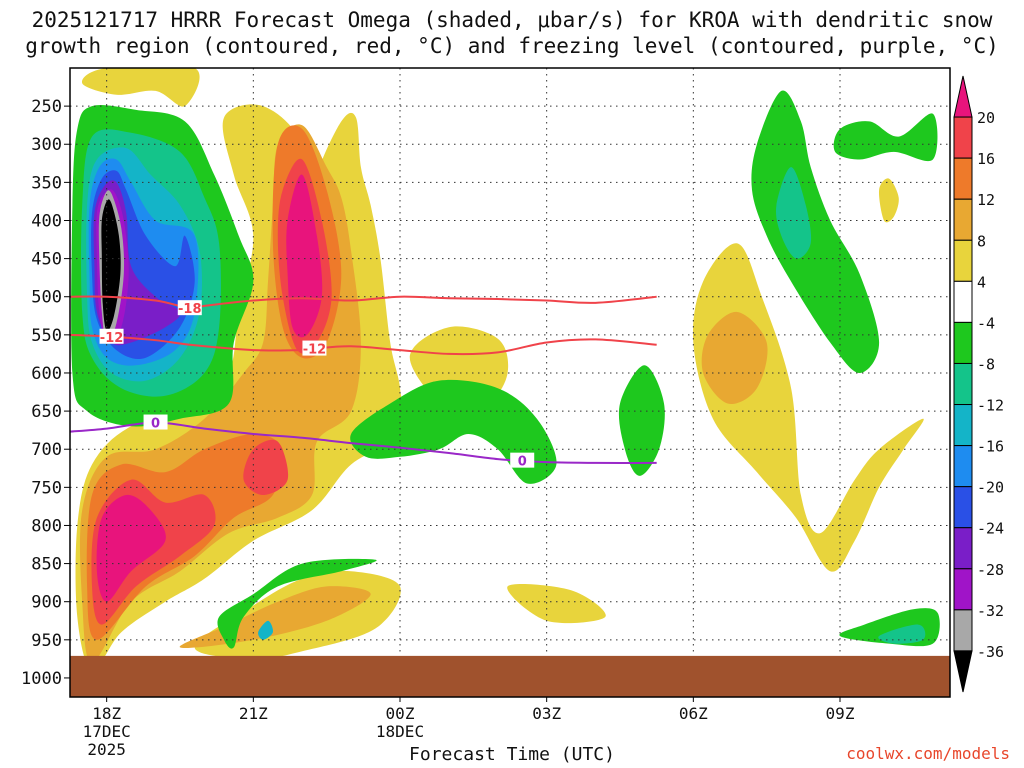 This screenshot has width=1024, height=768. Describe the element at coordinates (928, 753) in the screenshot. I see `site-credit: coolwx.com/models` at that location.